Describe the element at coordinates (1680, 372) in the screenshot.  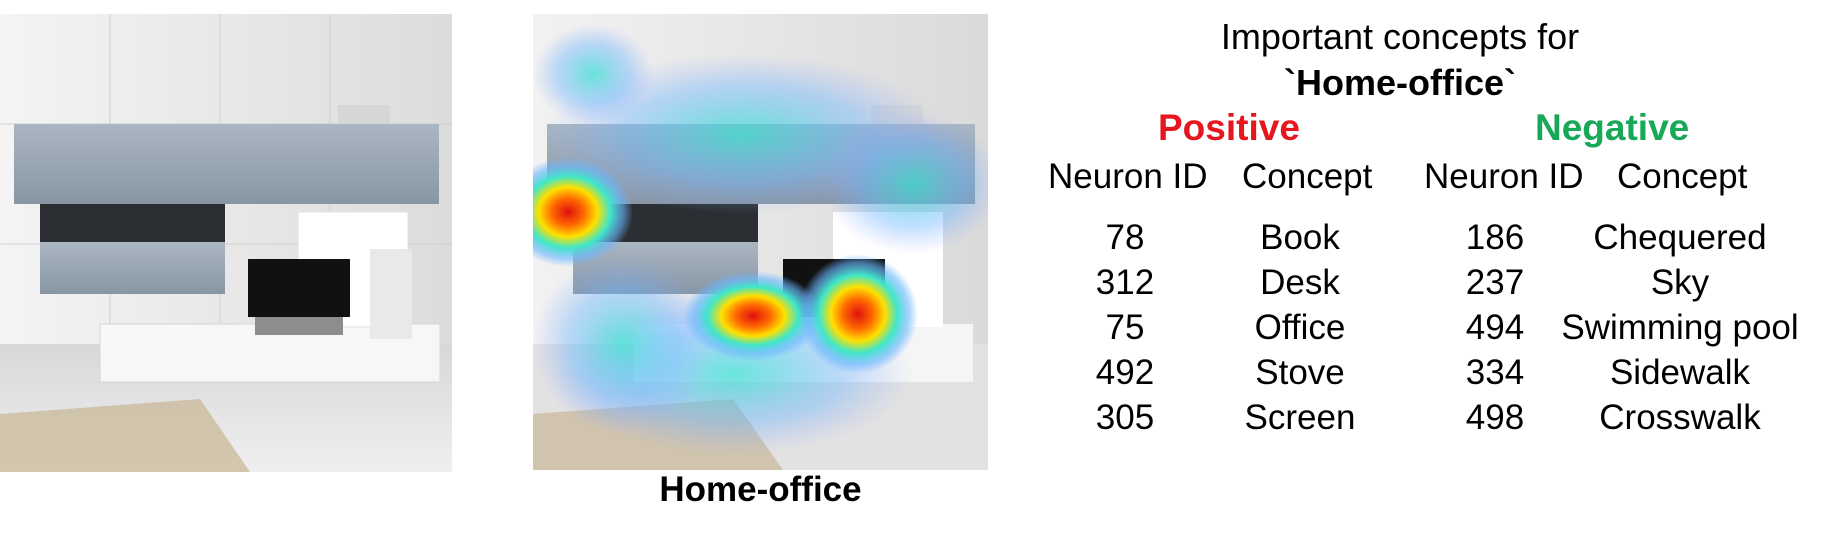
I see `concept: Sidewalk` at that location.